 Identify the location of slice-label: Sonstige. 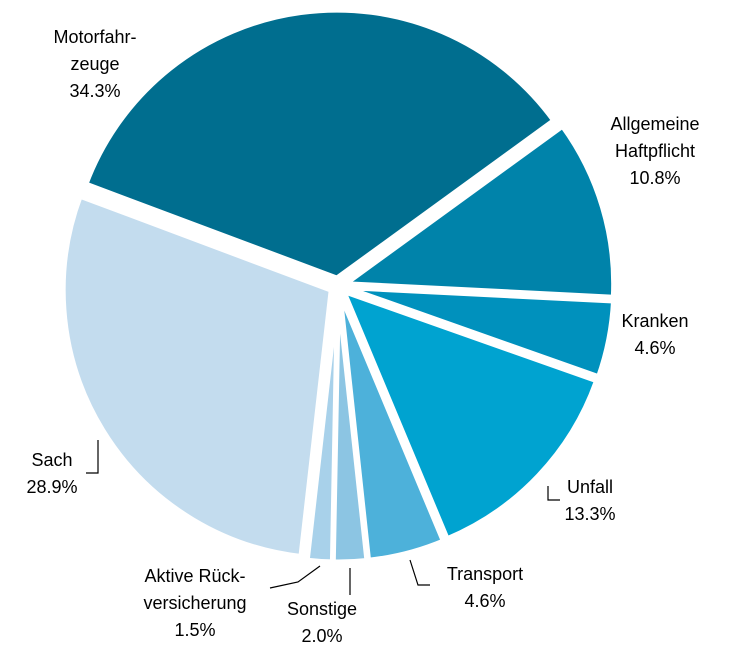
(322, 609).